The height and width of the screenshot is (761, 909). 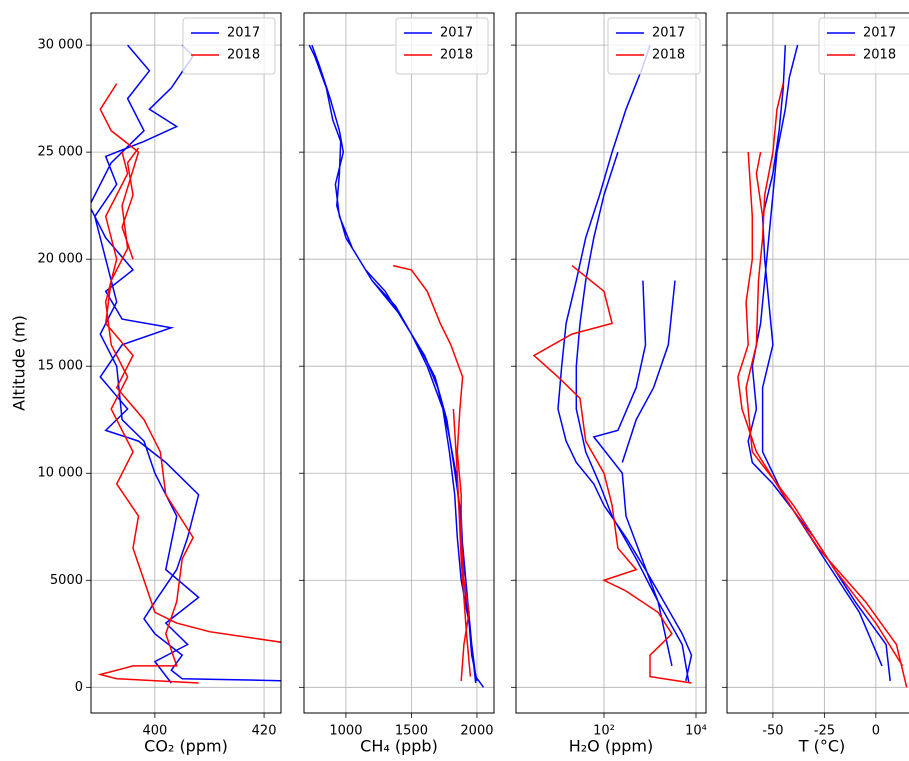 I want to click on y-tick-label: 25 000, so click(x=61, y=152).